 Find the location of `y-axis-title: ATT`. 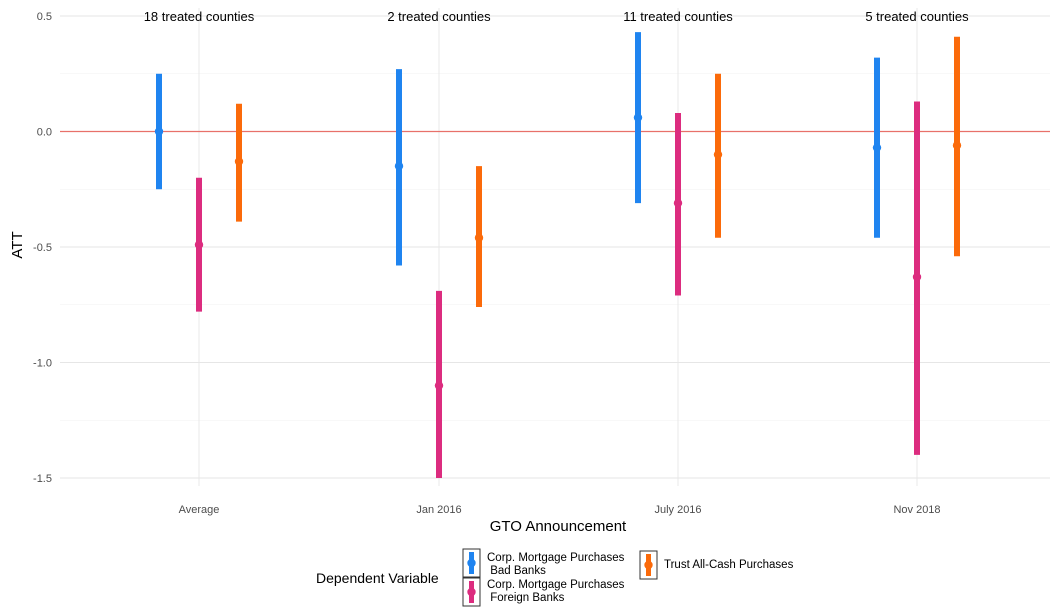

y-axis-title: ATT is located at coordinates (17, 244).